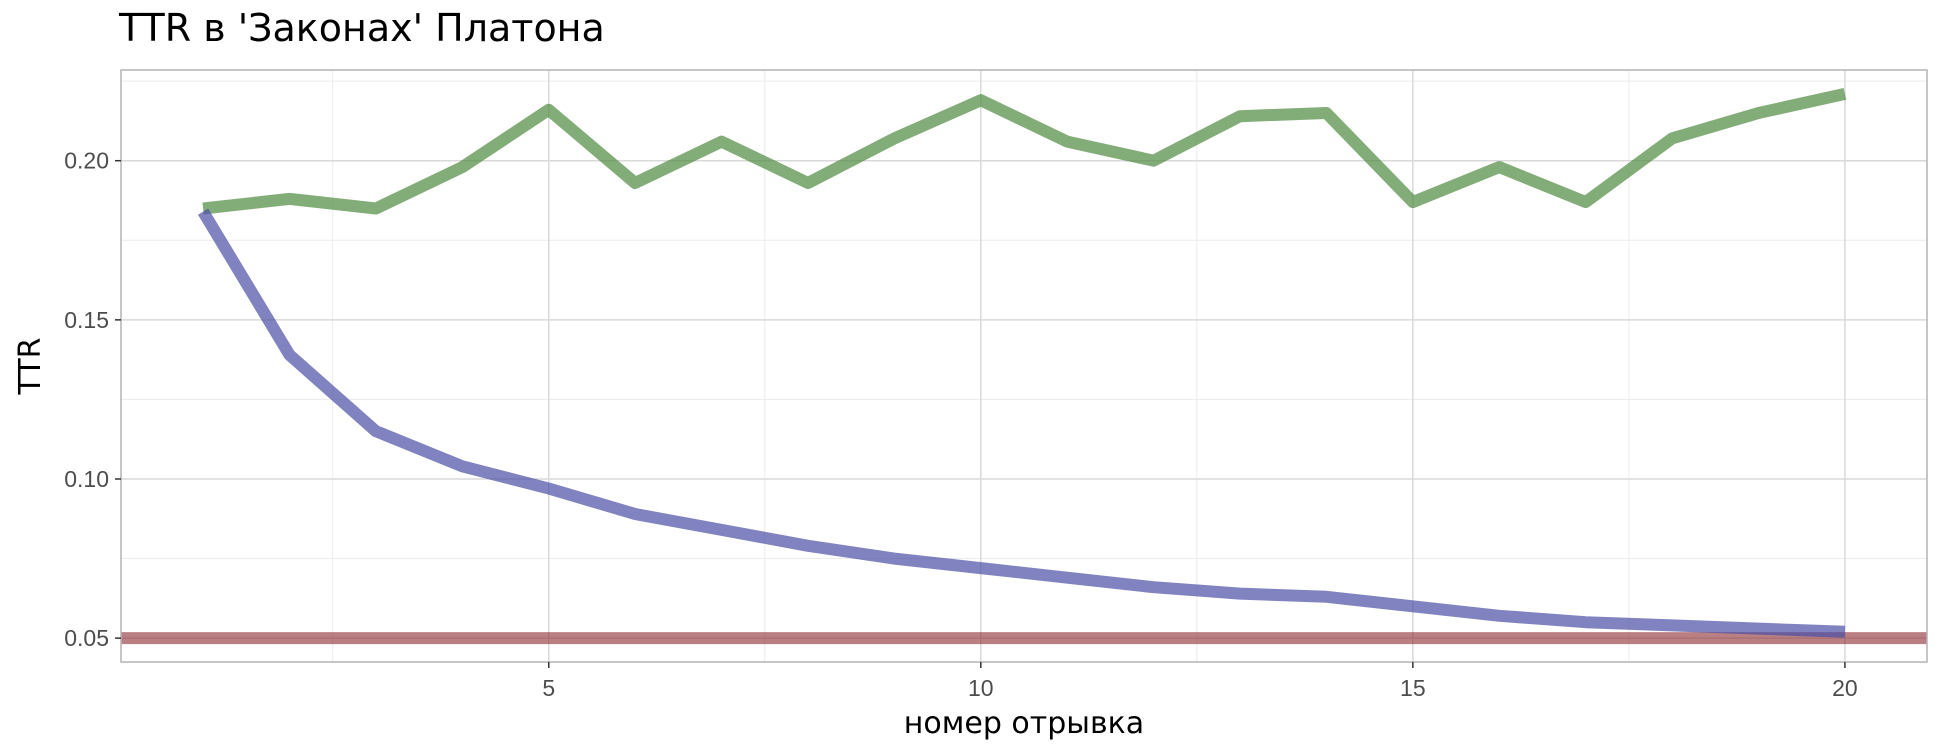 The width and height of the screenshot is (1944, 756). Describe the element at coordinates (86, 638) in the screenshot. I see `y-tick-label: 0.05` at that location.